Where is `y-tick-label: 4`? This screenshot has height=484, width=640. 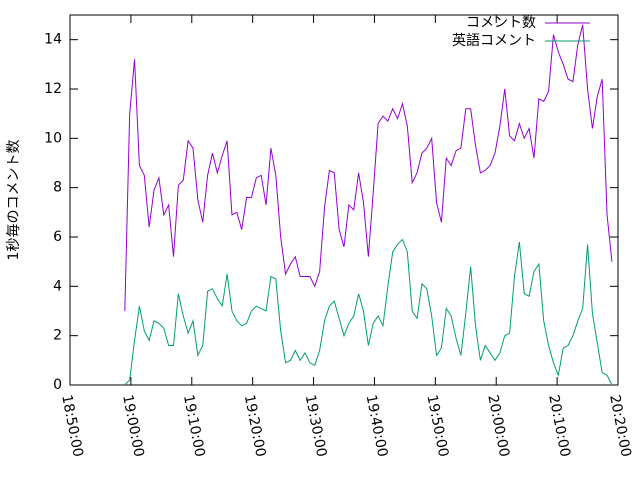
y-tick-label: 4 is located at coordinates (57, 286).